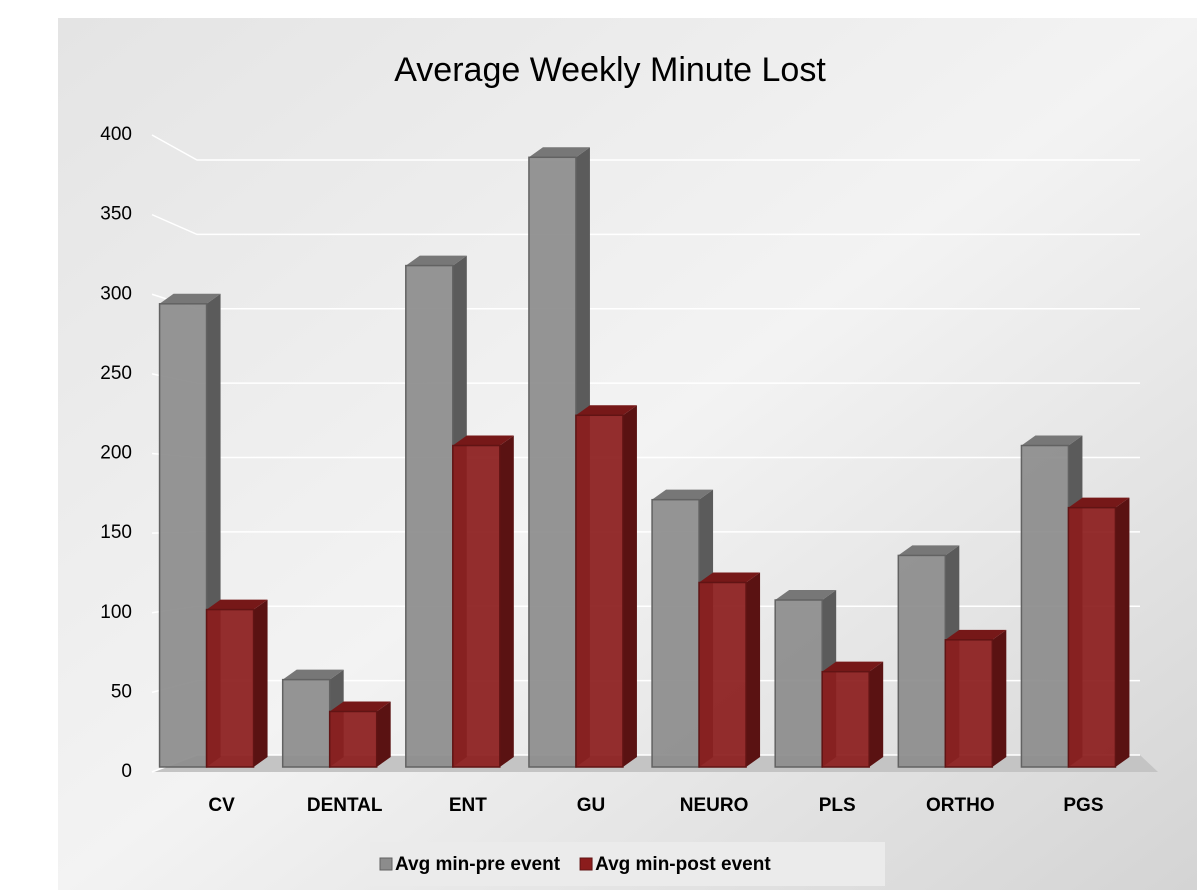 The image size is (1197, 890). I want to click on y-tick-label: 0, so click(126, 771).